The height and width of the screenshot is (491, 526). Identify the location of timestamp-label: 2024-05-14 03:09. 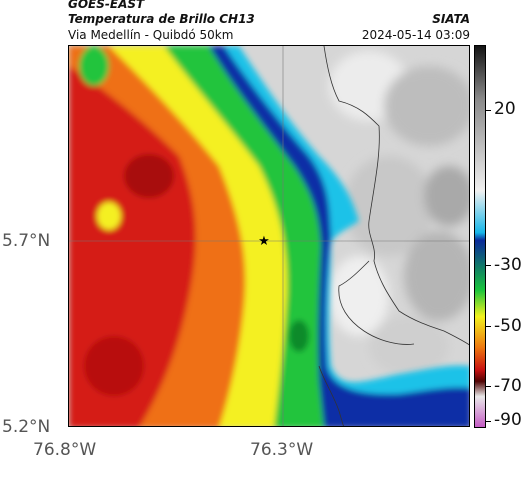
(415, 35).